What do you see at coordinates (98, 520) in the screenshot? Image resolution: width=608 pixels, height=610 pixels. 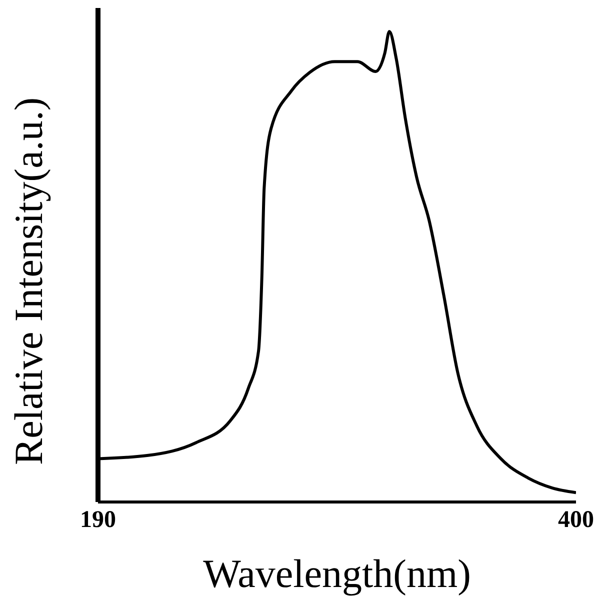 I see `x-tick-label: 190` at bounding box center [98, 520].